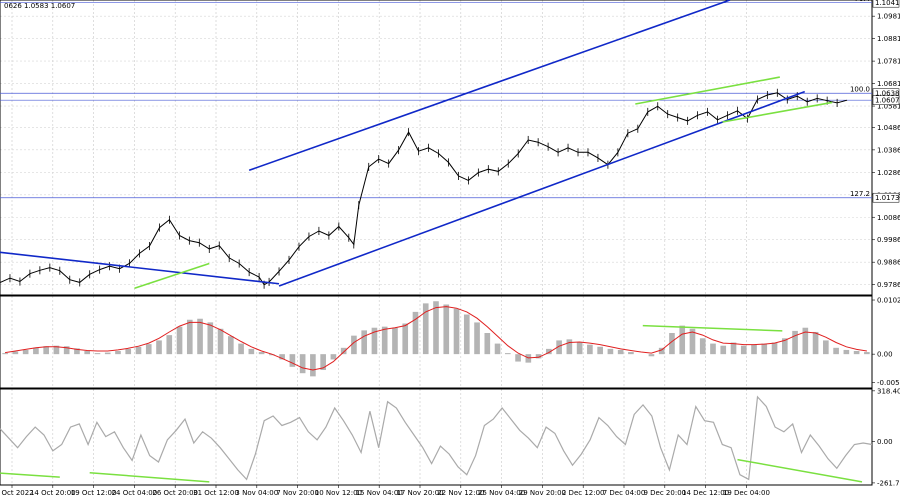  Describe the element at coordinates (436, 338) in the screenshot. I see `macd-signal-line` at that location.